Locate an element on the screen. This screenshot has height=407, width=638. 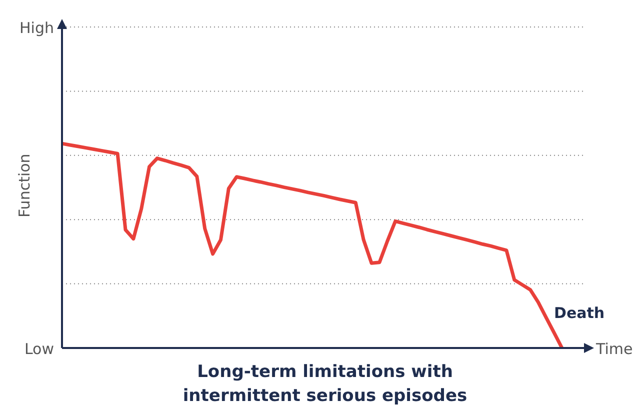
x-axis-title: Time is located at coordinates (614, 349).